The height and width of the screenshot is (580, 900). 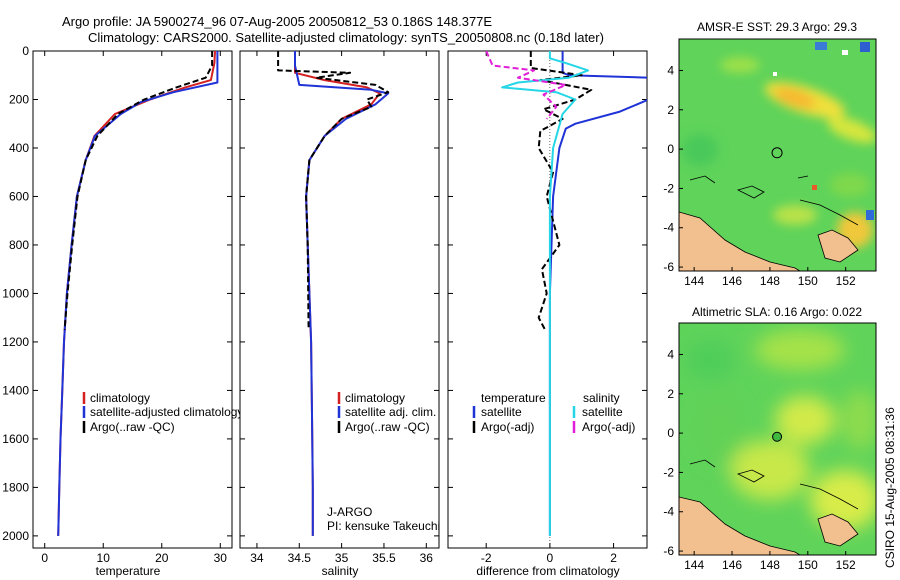 I want to click on y-tick-label: 400, so click(x=19, y=148).